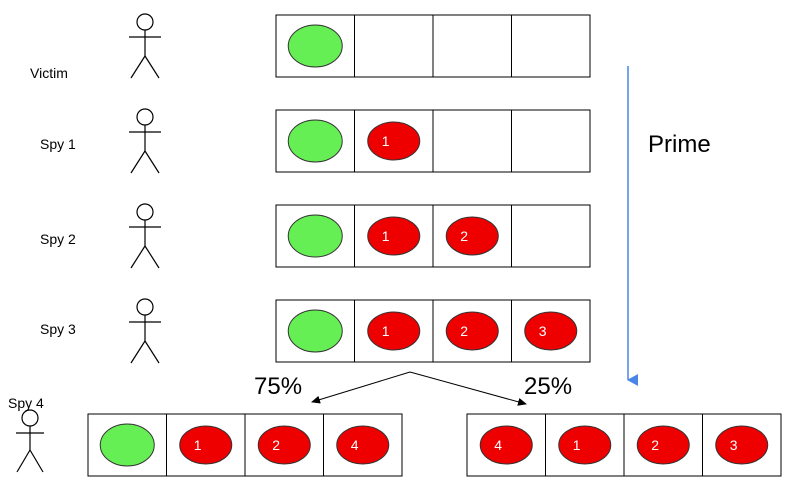 The height and width of the screenshot is (490, 798). What do you see at coordinates (245, 445) in the screenshot?
I see `outcome-left-cache-row: 1 2 4` at bounding box center [245, 445].